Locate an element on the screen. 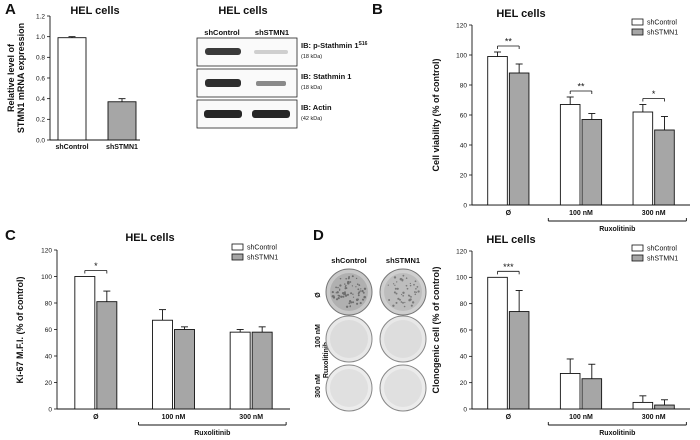 The image size is (700, 440). colony-well-100nm-shstmn1-inner is located at coordinates (403, 339).